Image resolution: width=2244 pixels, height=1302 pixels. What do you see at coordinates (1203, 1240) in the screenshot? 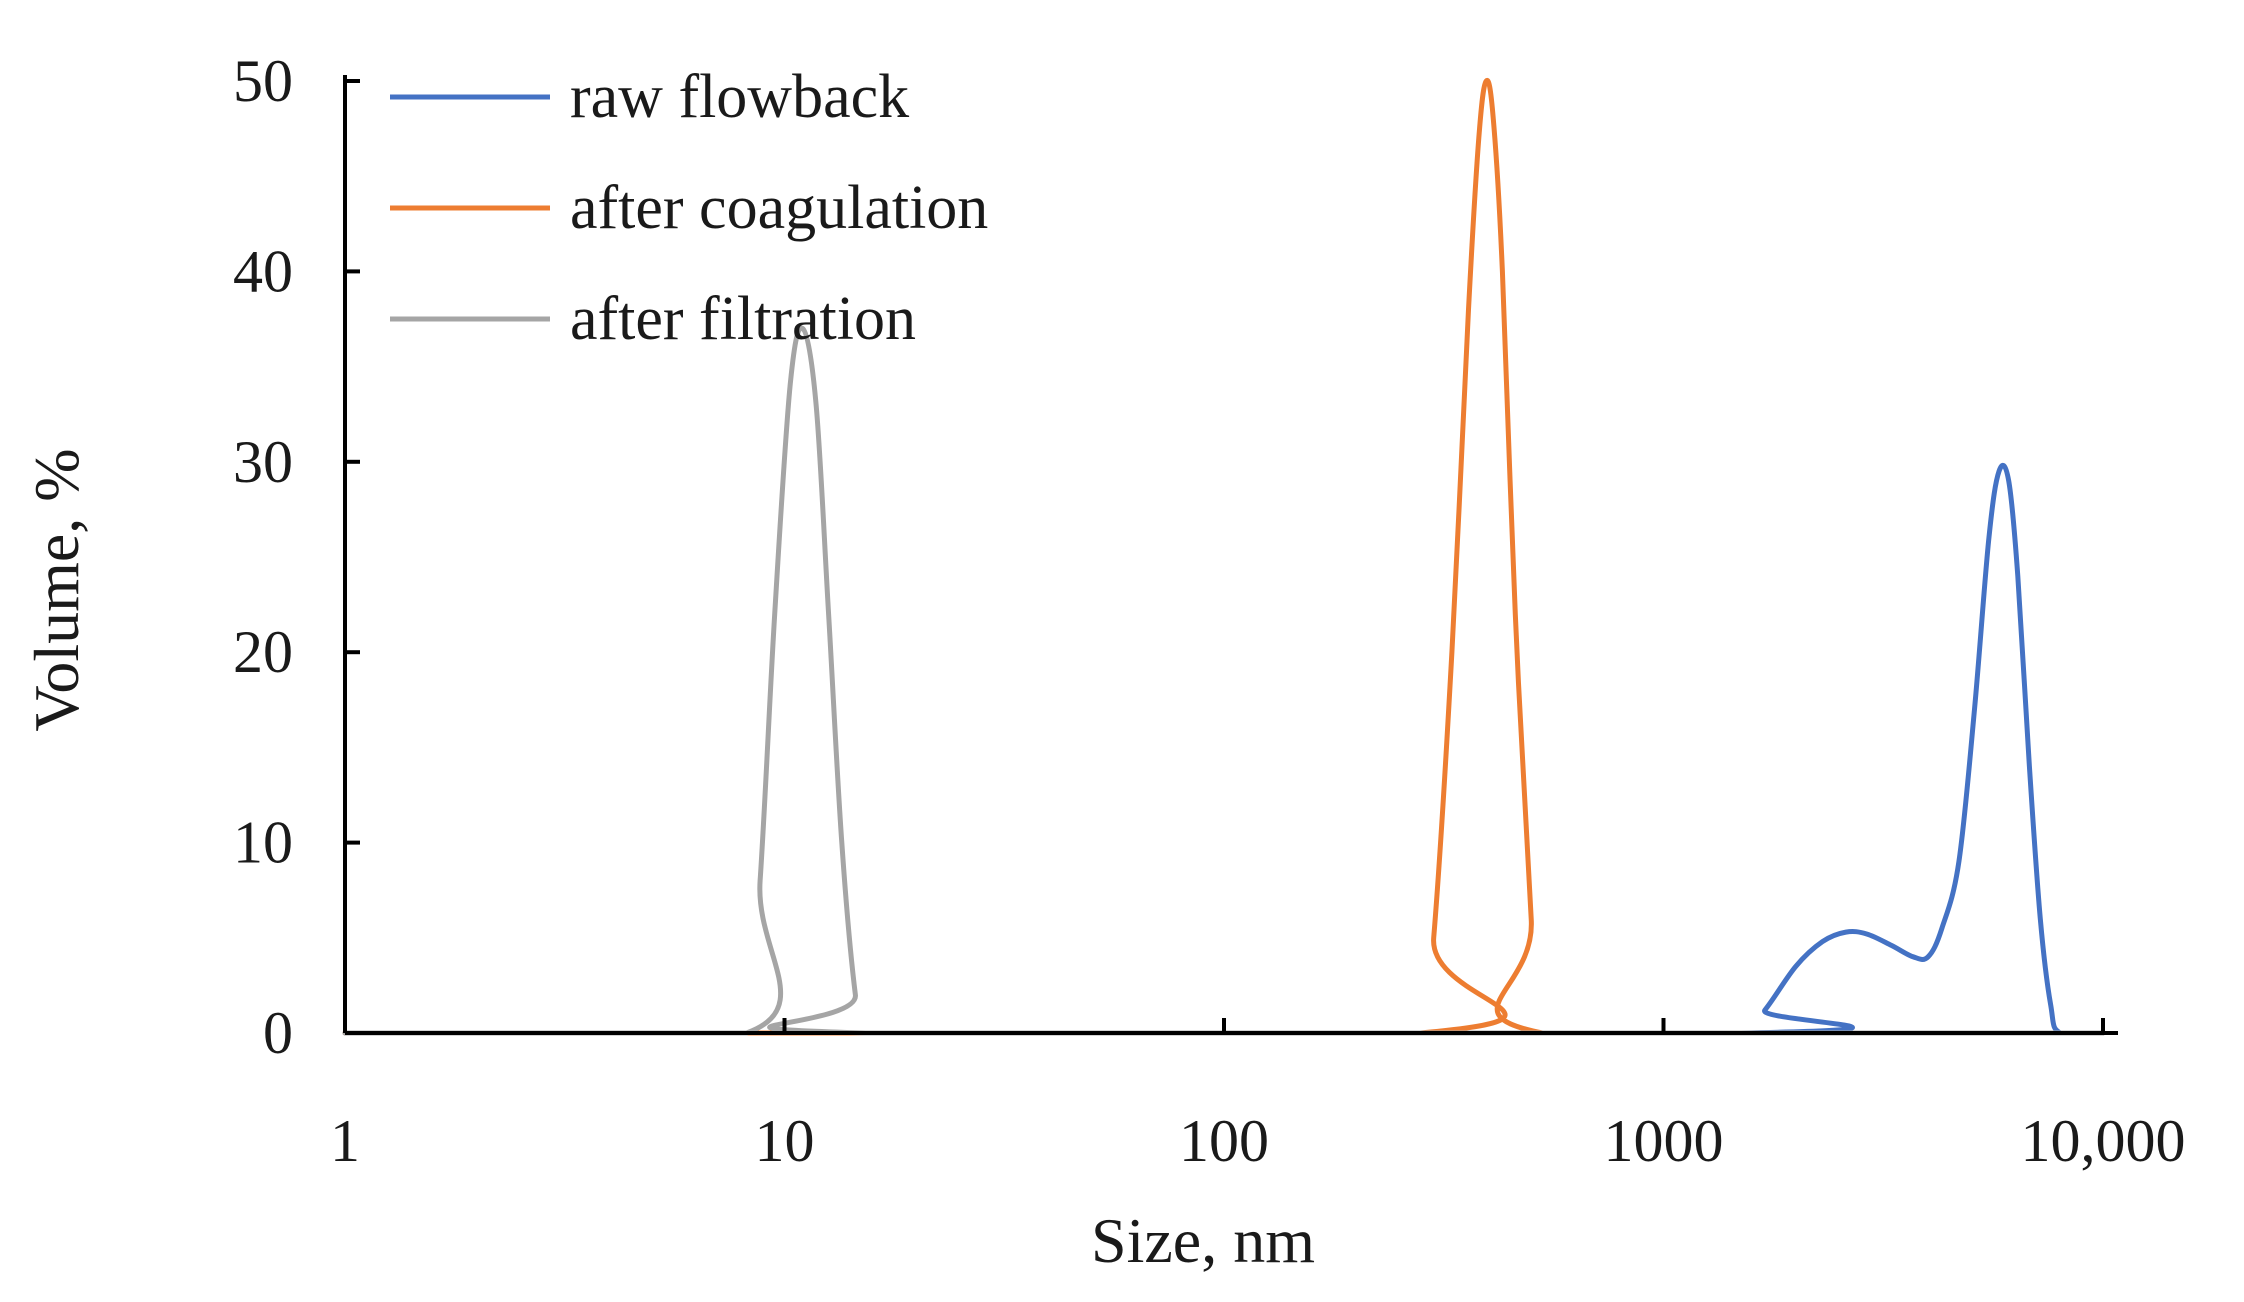
I see `x-axis-title: Size, nm` at bounding box center [1203, 1240].